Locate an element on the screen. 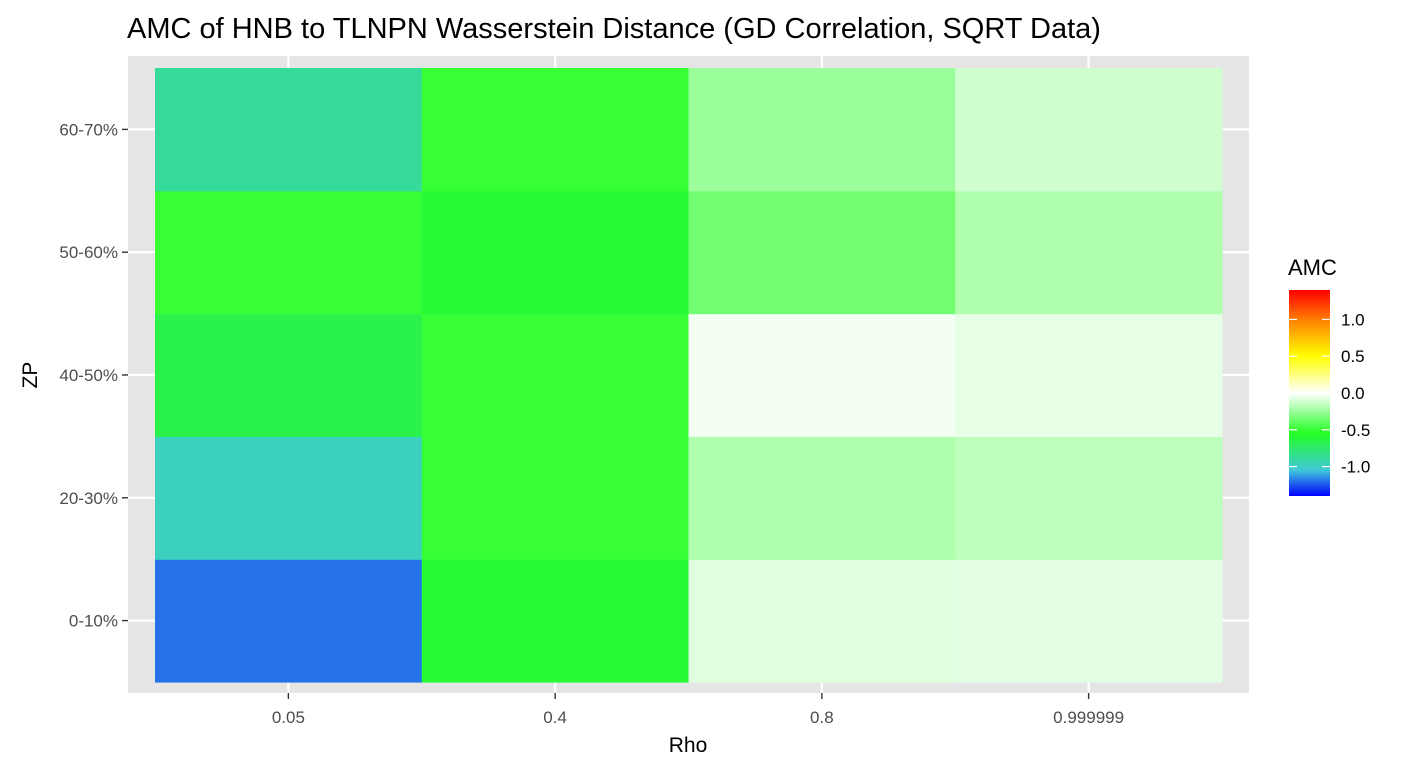 The width and height of the screenshot is (1405, 770). x-tick-label: 0.8 is located at coordinates (822, 717).